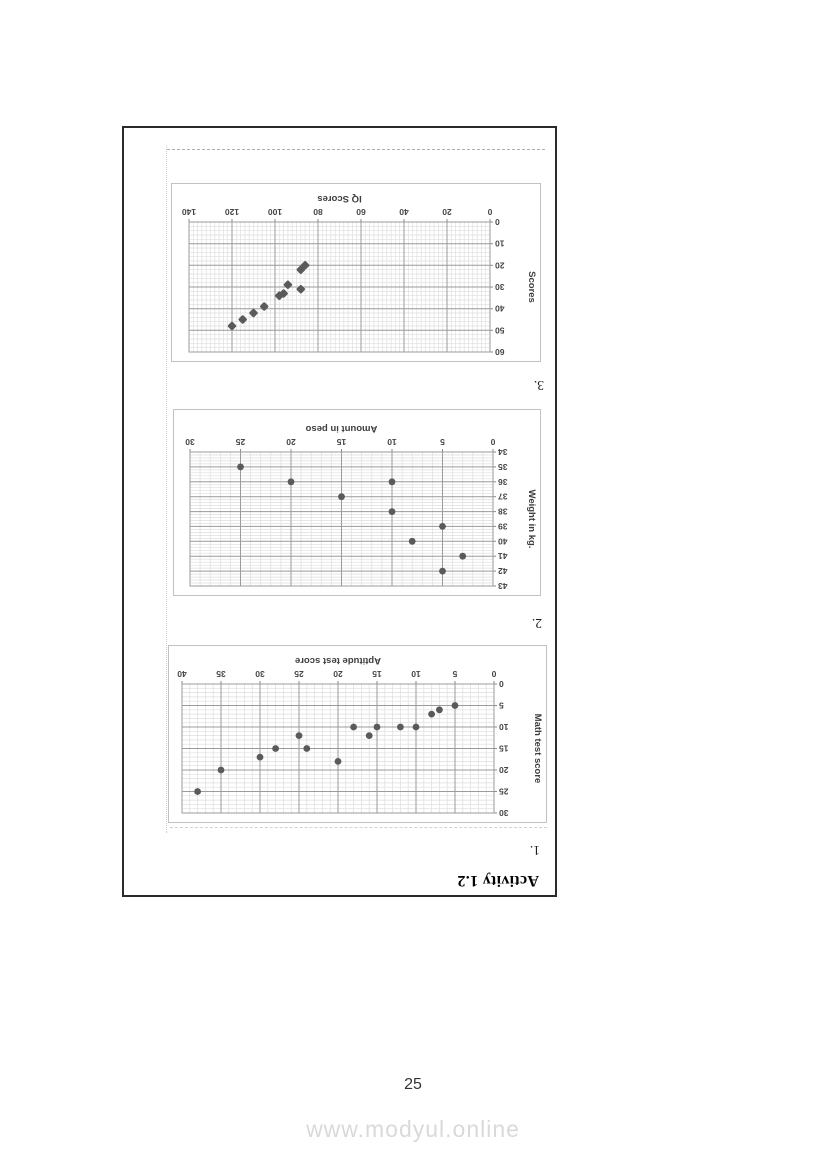 This screenshot has width=826, height=1169. What do you see at coordinates (498, 880) in the screenshot?
I see `activity-heading: Activity 1.2` at bounding box center [498, 880].